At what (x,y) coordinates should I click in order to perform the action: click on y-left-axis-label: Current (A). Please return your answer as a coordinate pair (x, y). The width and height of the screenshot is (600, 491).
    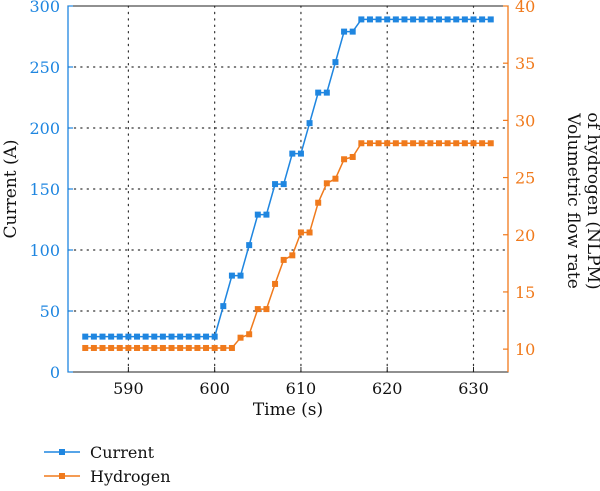
    Looking at the image, I should click on (11, 189).